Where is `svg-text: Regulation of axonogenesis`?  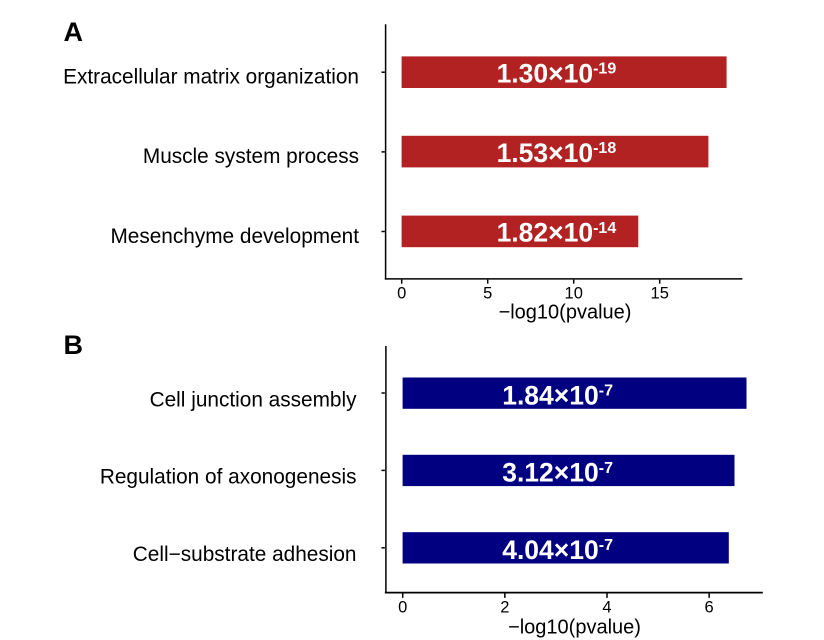
svg-text: Regulation of axonogenesis is located at coordinates (228, 477).